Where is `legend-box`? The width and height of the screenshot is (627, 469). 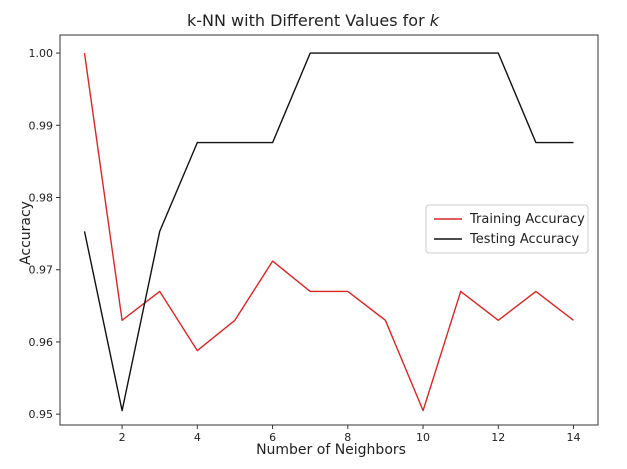 legend-box is located at coordinates (507, 229).